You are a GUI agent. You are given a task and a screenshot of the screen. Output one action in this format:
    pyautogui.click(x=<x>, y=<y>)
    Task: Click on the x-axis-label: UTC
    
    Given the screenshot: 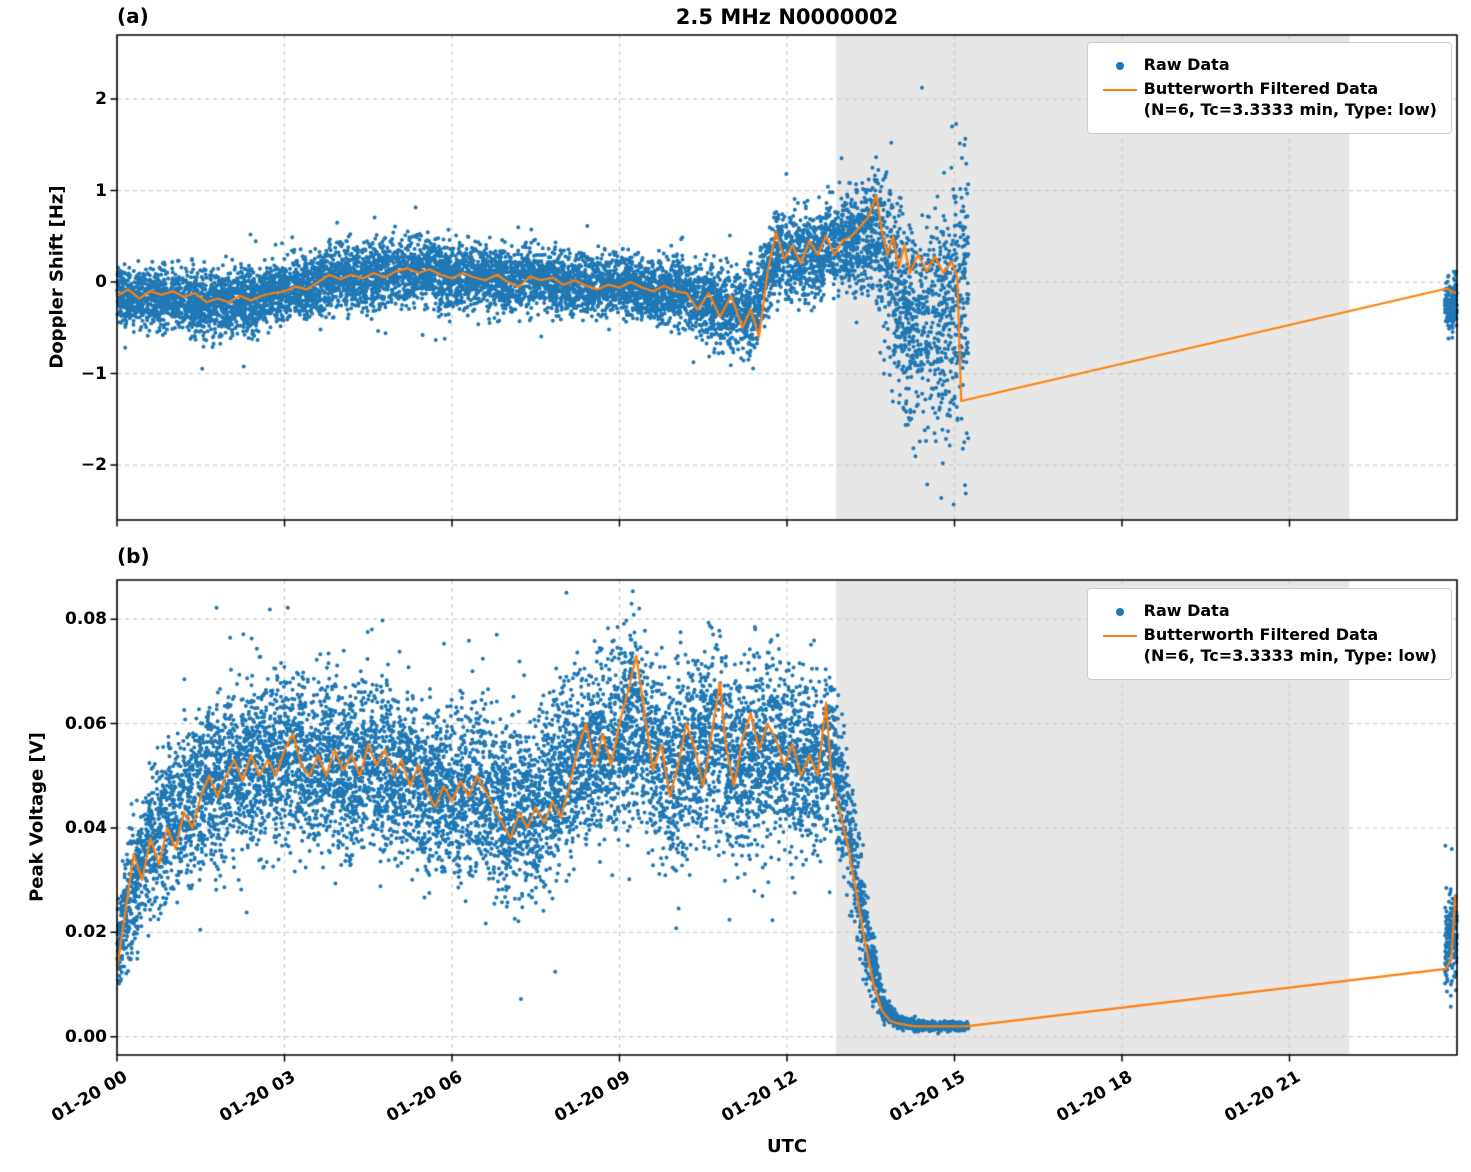 What is the action you would take?
    pyautogui.click(x=787, y=1146)
    